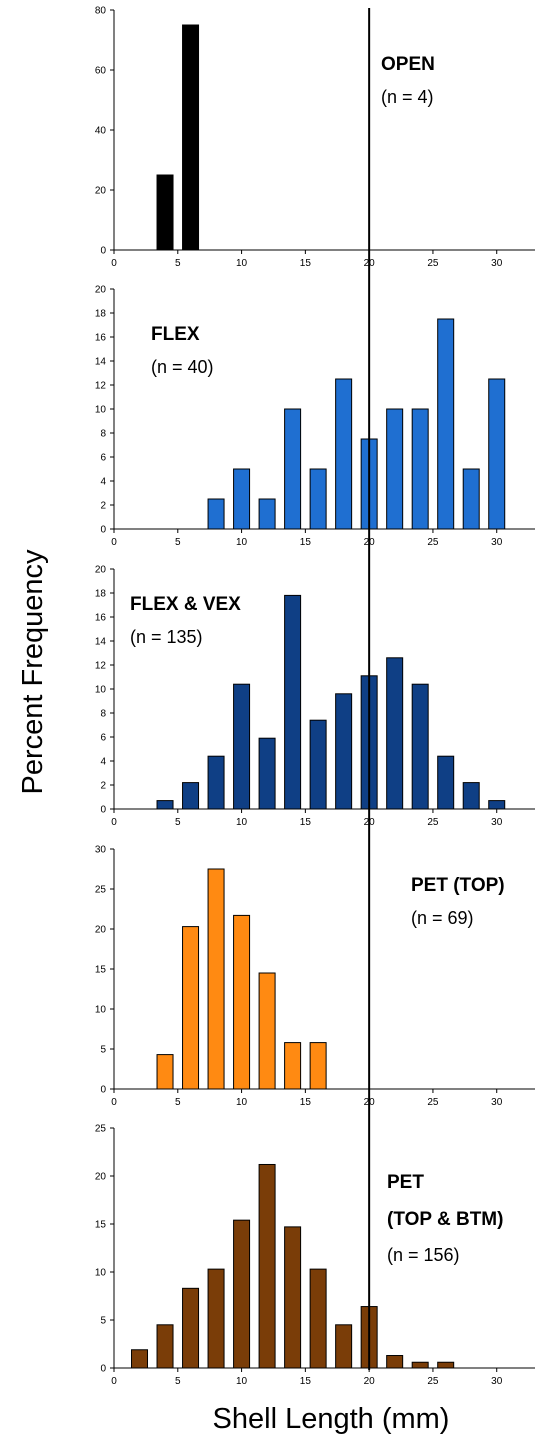  Describe the element at coordinates (175, 334) in the screenshot. I see `panel-title: FLEX` at that location.